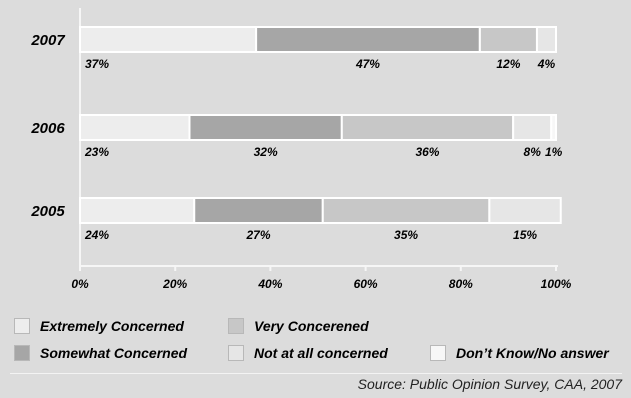  I want to click on legend-label-very-concerened: Very Concerened, so click(311, 326).